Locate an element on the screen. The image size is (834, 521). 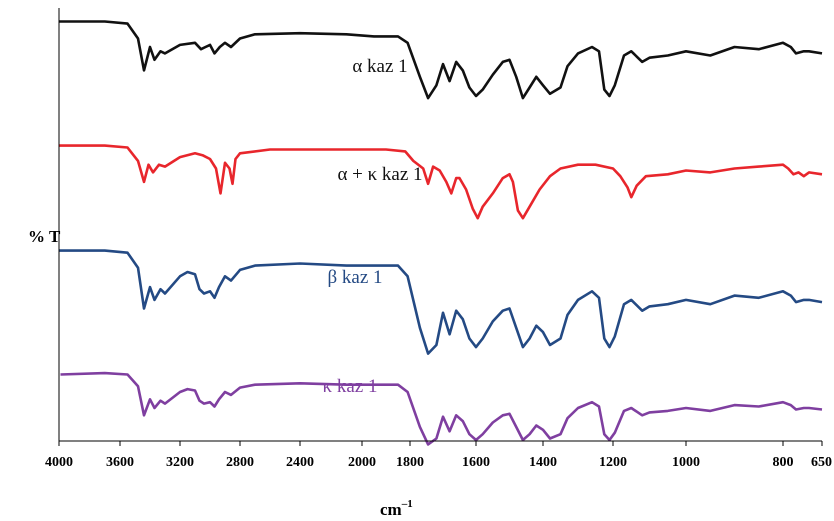
x-tick-label: 650 is located at coordinates (821, 462).